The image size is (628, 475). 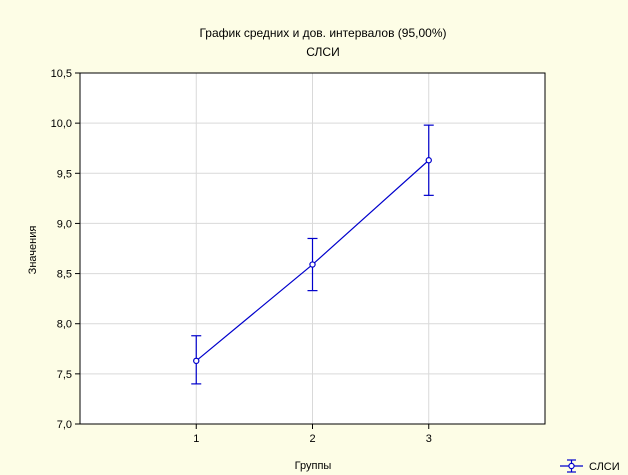 I want to click on legend-label: СЛСИ, so click(x=604, y=467).